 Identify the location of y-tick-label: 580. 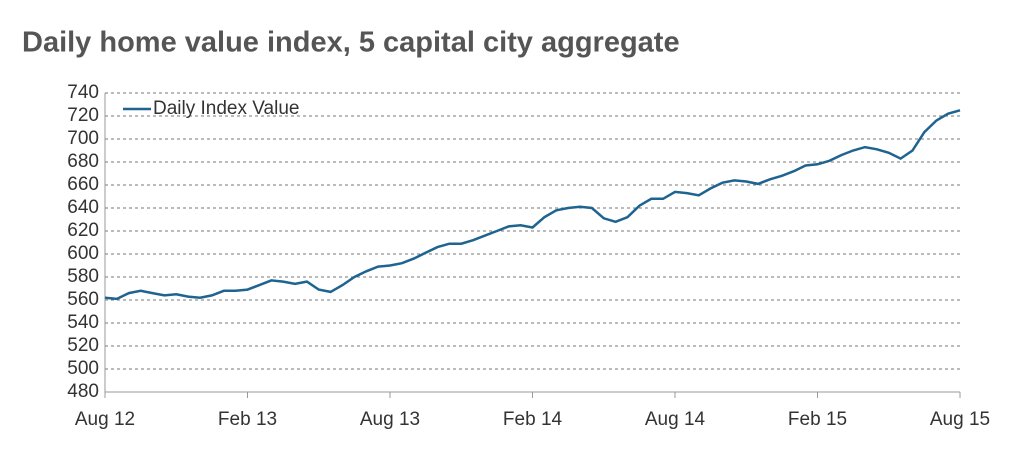
(83, 276).